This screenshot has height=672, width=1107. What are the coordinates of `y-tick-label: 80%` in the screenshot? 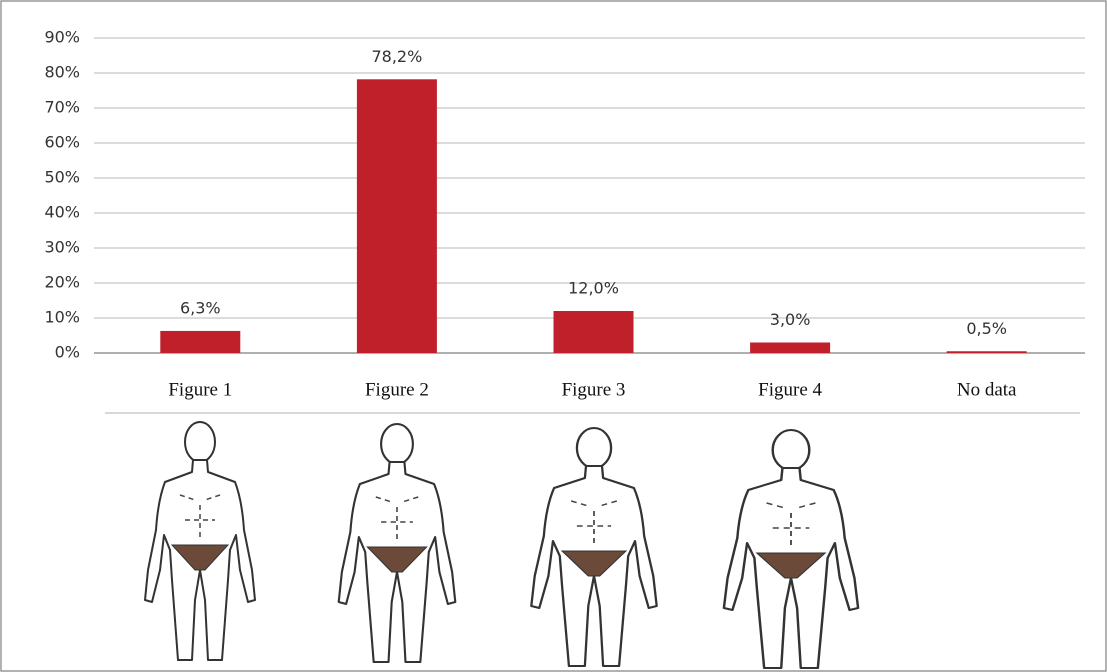 It's located at (62, 72).